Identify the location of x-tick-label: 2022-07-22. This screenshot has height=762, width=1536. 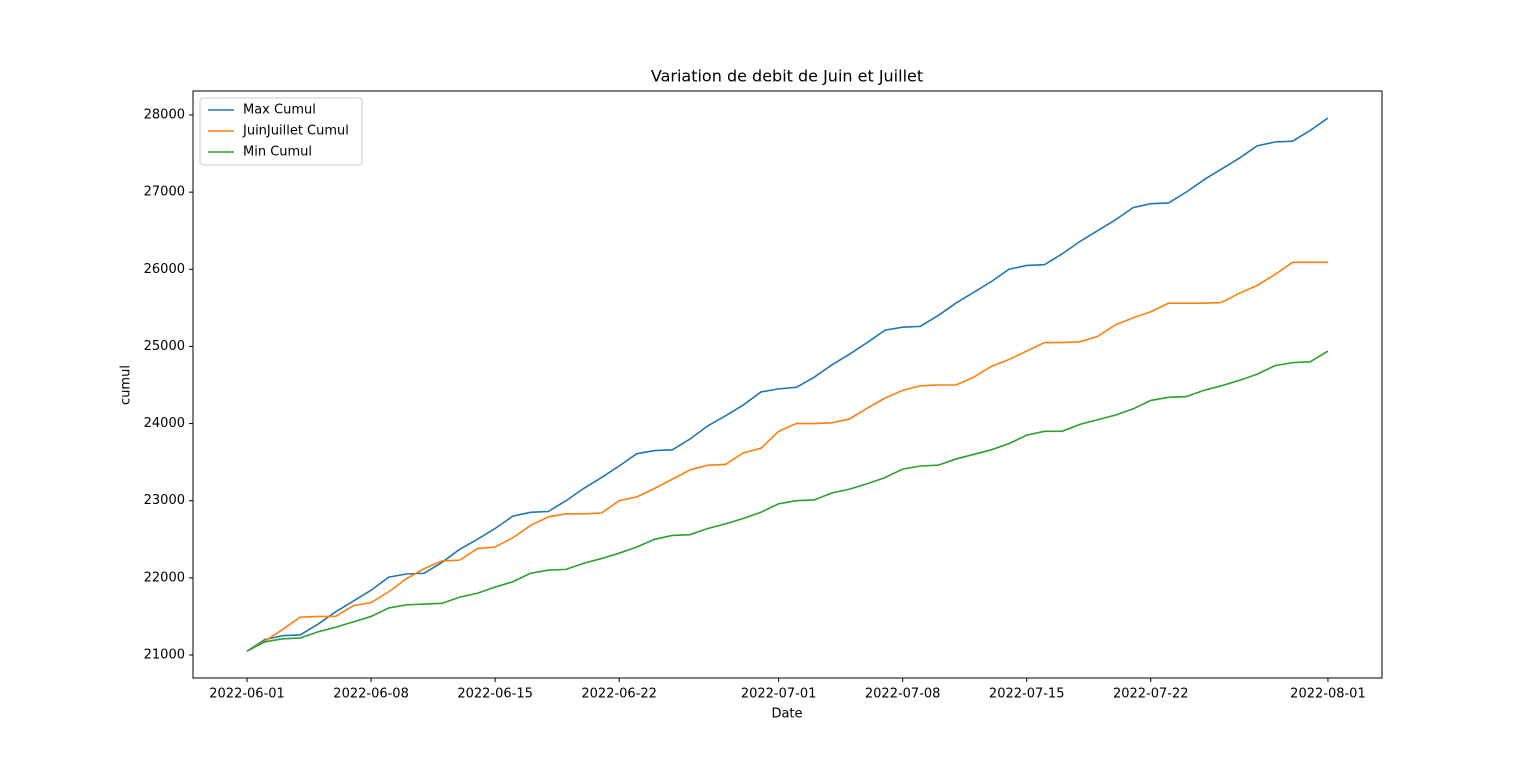
(1151, 694).